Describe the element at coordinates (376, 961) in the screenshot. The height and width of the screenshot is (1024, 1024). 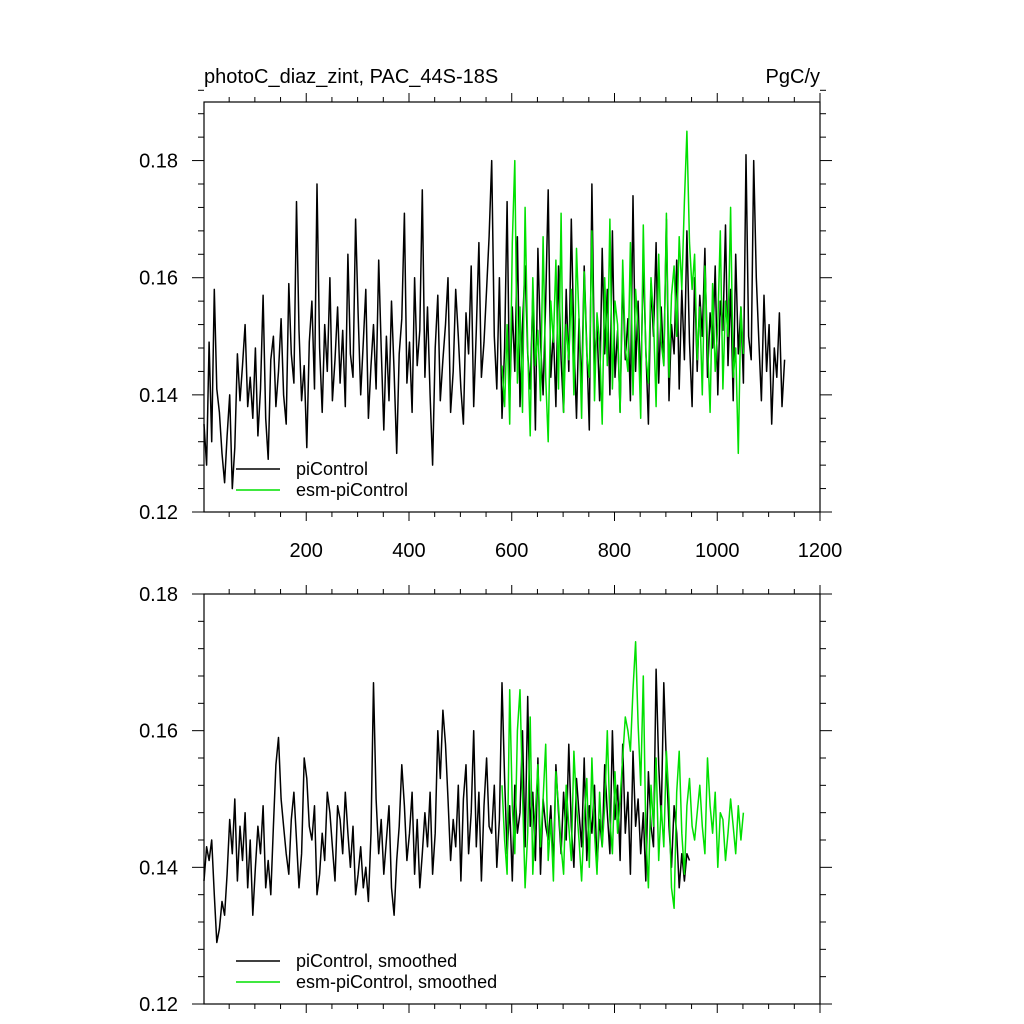
I see `legend-label-picontrol-smoothed: piControl, smoothed` at that location.